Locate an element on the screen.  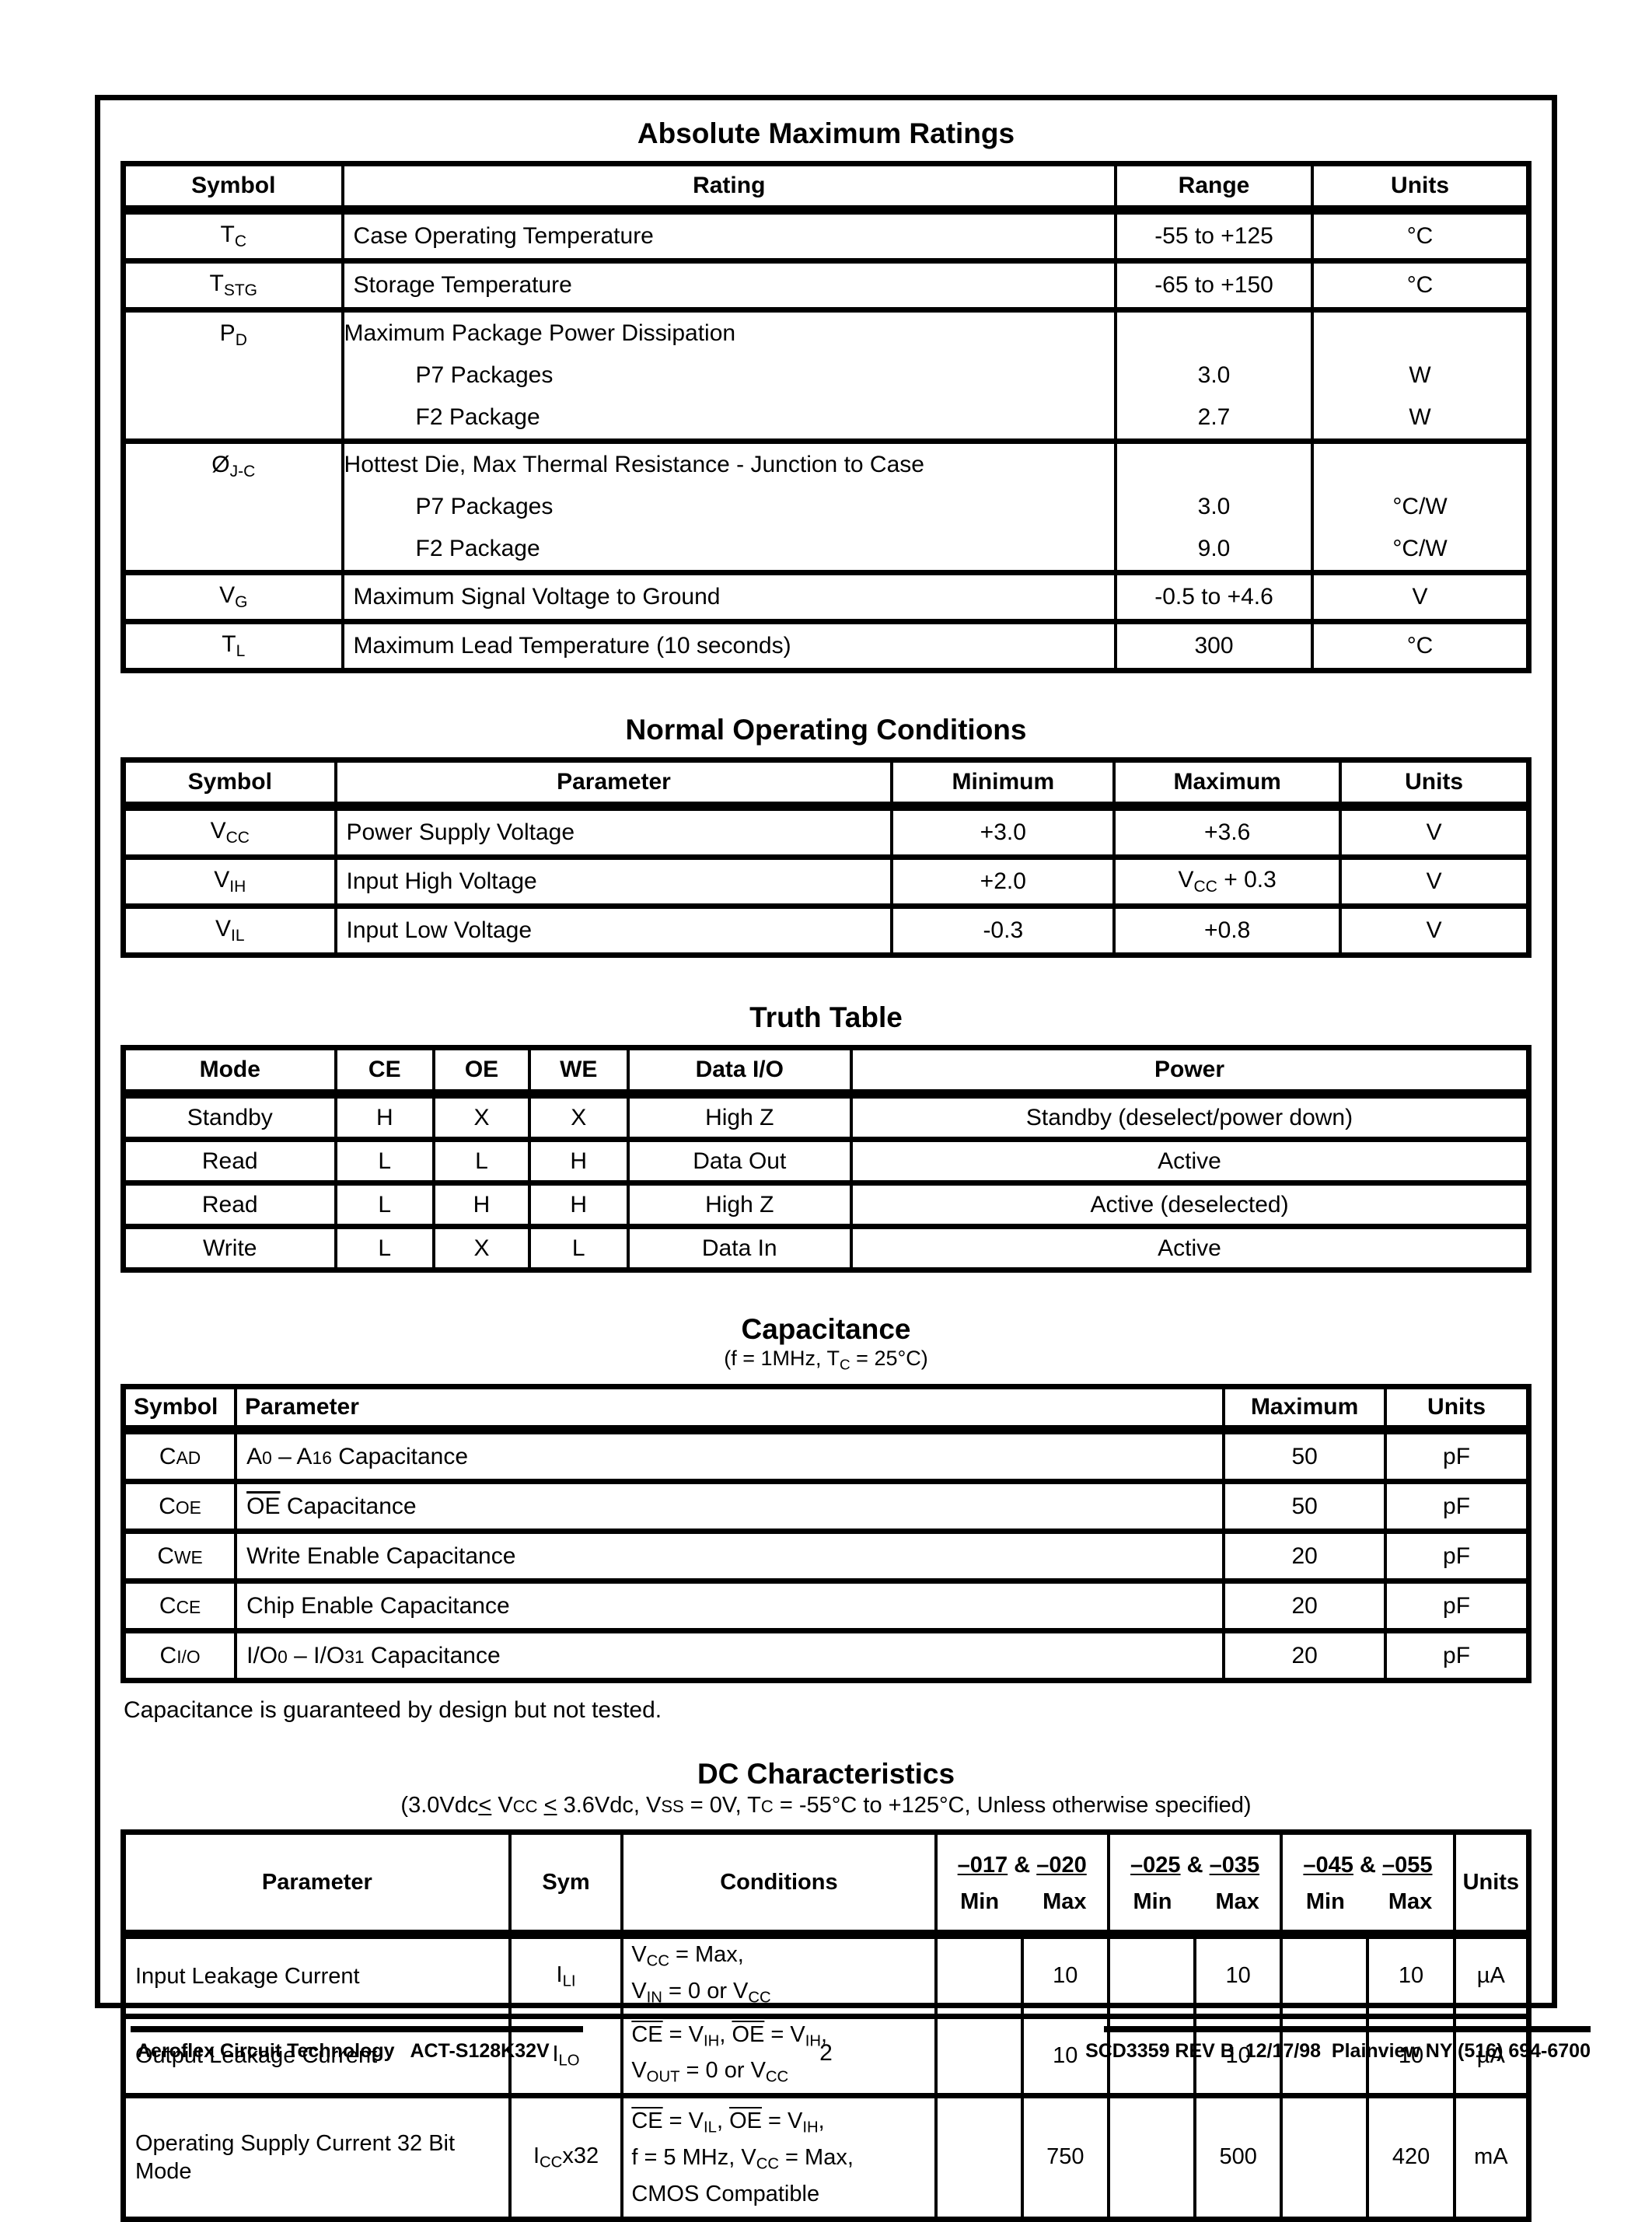
footer-rule-right is located at coordinates (1347, 2029).